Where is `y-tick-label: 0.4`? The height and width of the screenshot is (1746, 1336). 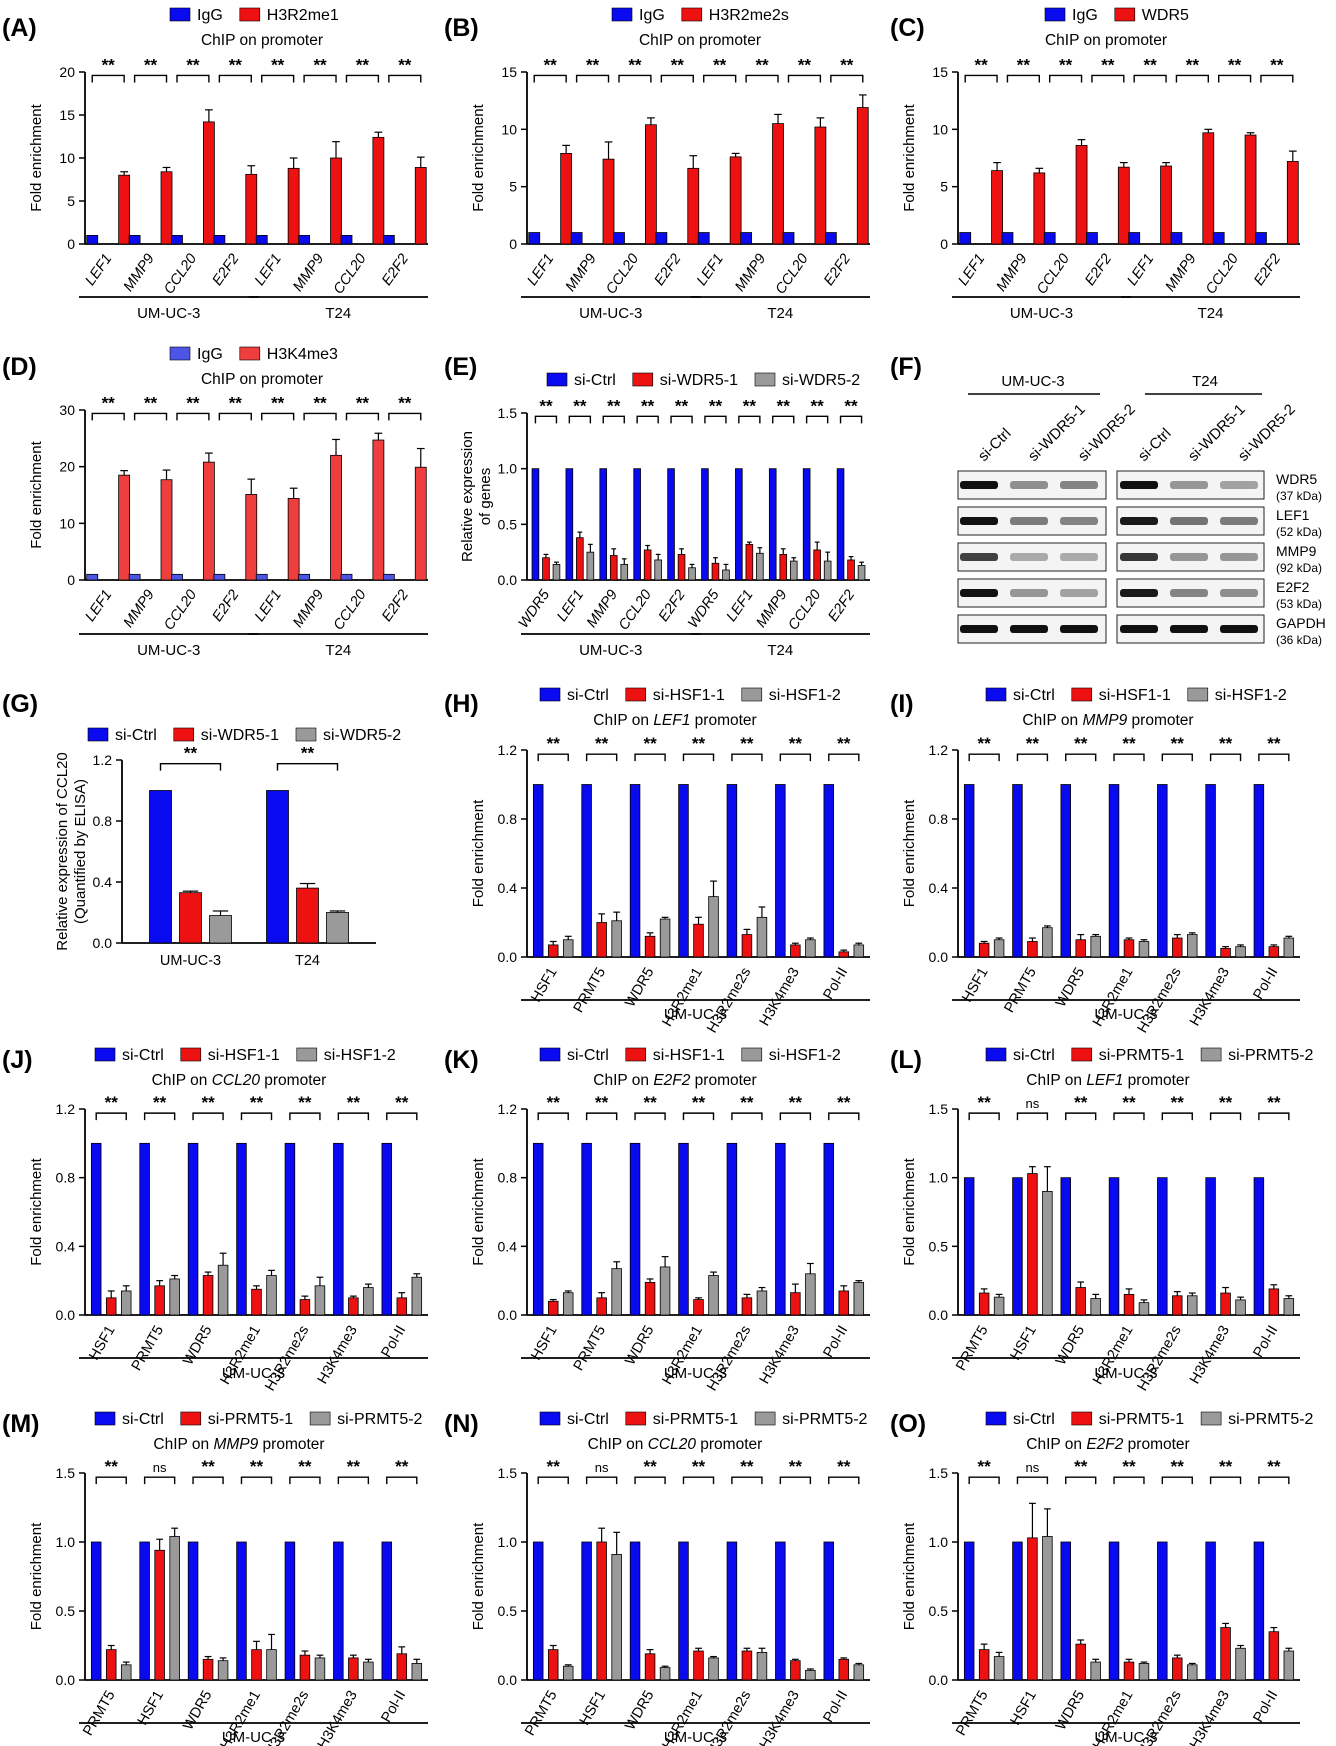 y-tick-label: 0.4 is located at coordinates (508, 1246).